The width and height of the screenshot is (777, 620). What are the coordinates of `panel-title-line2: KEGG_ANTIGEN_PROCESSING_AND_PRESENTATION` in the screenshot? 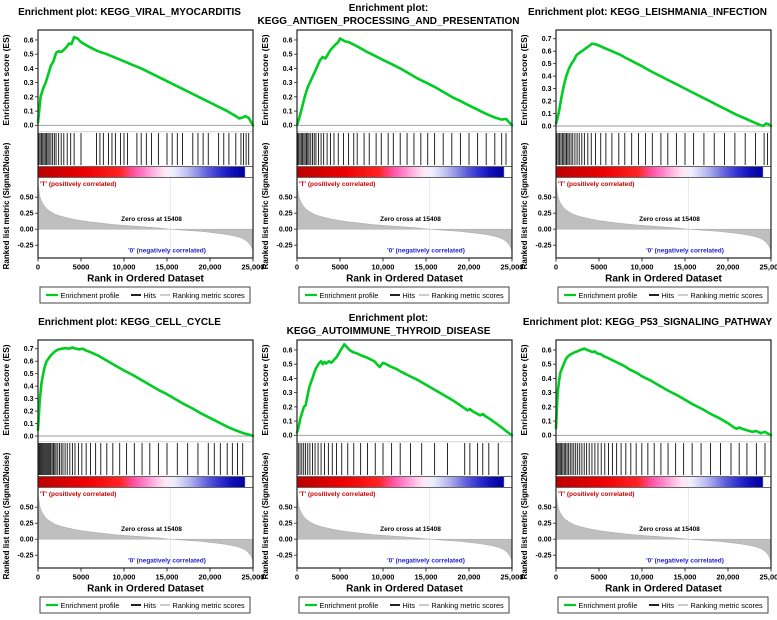 It's located at (389, 21).